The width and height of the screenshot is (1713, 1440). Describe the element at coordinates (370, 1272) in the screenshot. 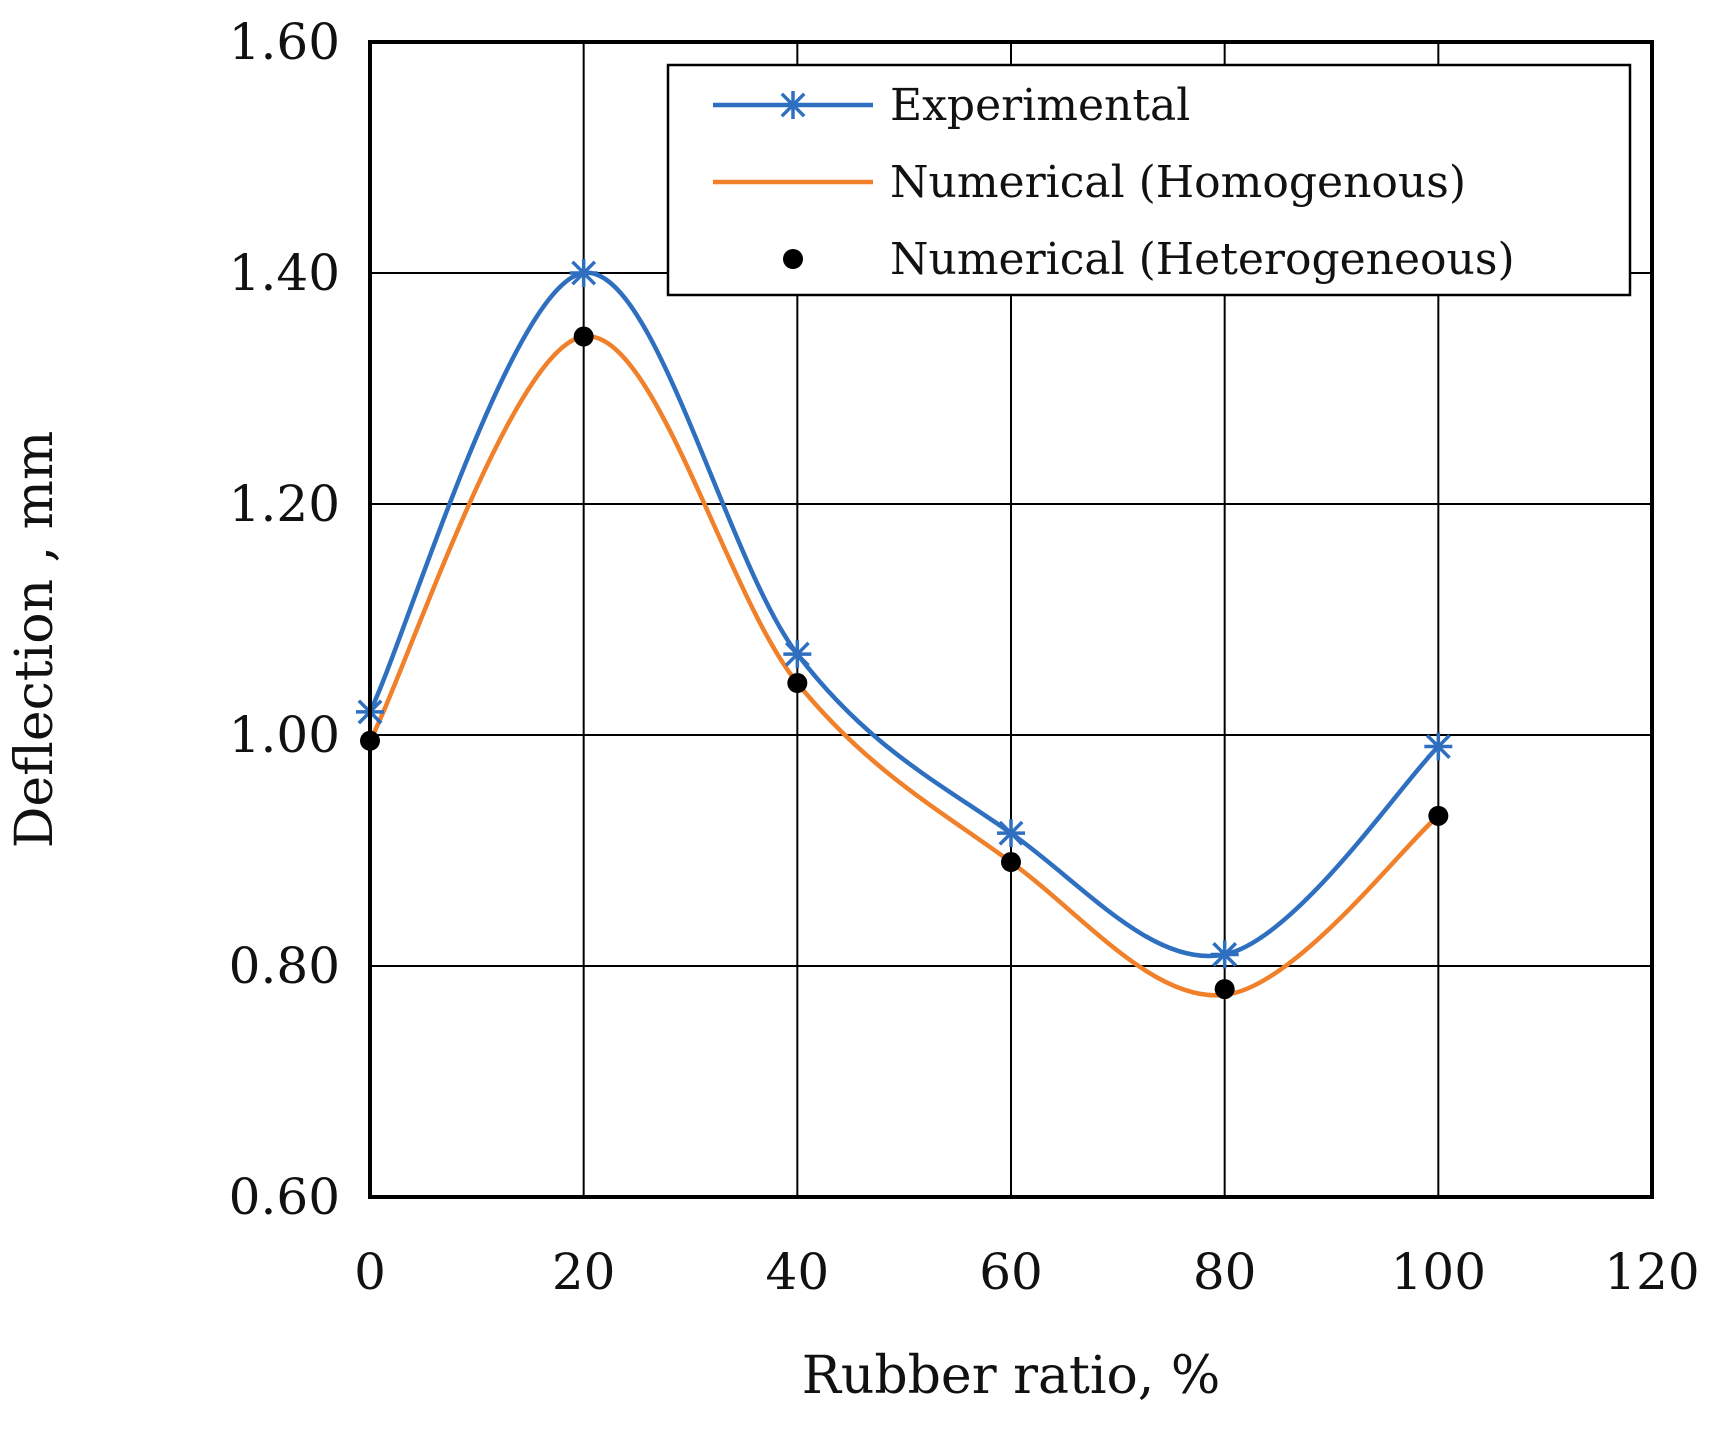

I see `x-tick-label: 0` at that location.